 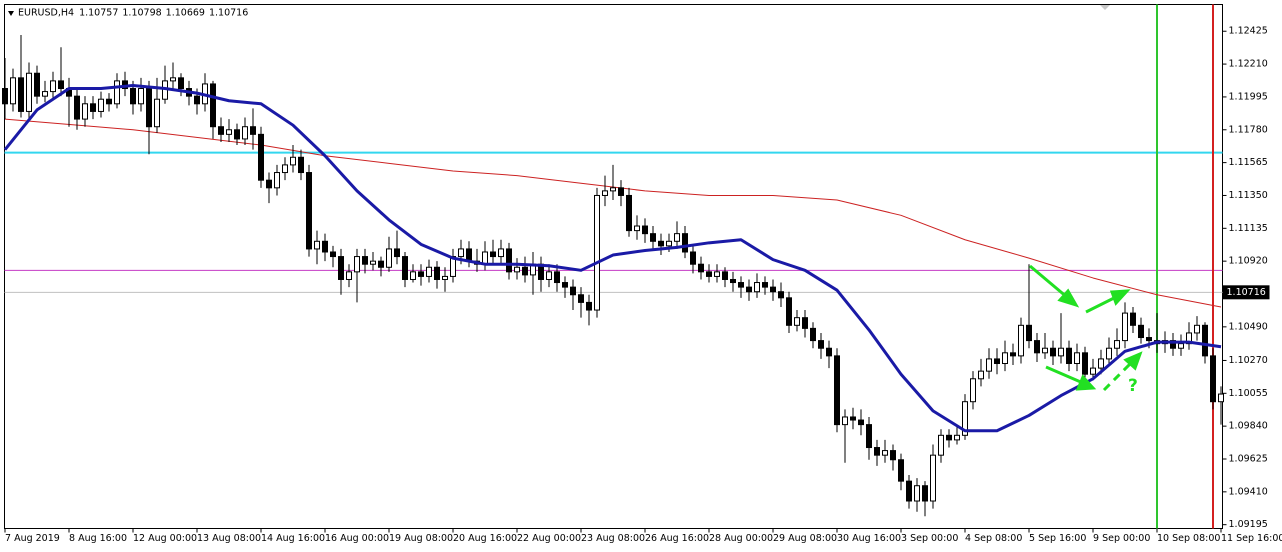 What do you see at coordinates (1246, 292) in the screenshot?
I see `current-price-label: 1.10716` at bounding box center [1246, 292].